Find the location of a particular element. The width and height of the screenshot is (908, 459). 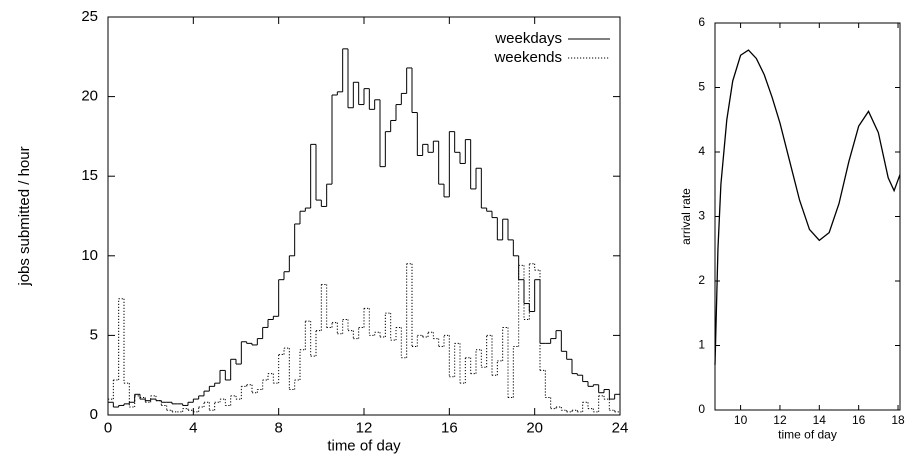

y-tick-label: 10 is located at coordinates (89, 255).